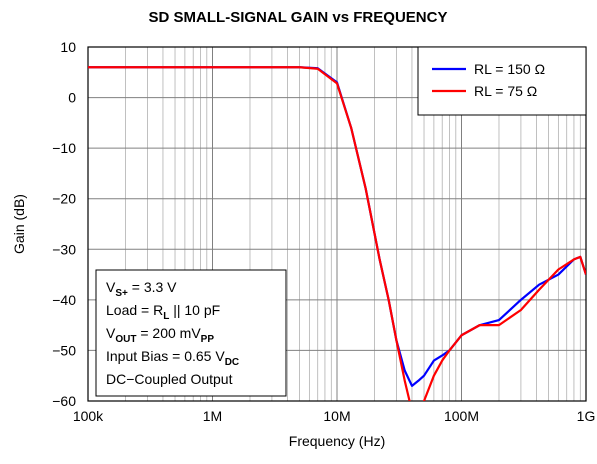 The width and height of the screenshot is (597, 464). Describe the element at coordinates (298, 17) in the screenshot. I see `chart-title: SD SMALL-SIGNAL GAIN vs FREQUENCY` at that location.